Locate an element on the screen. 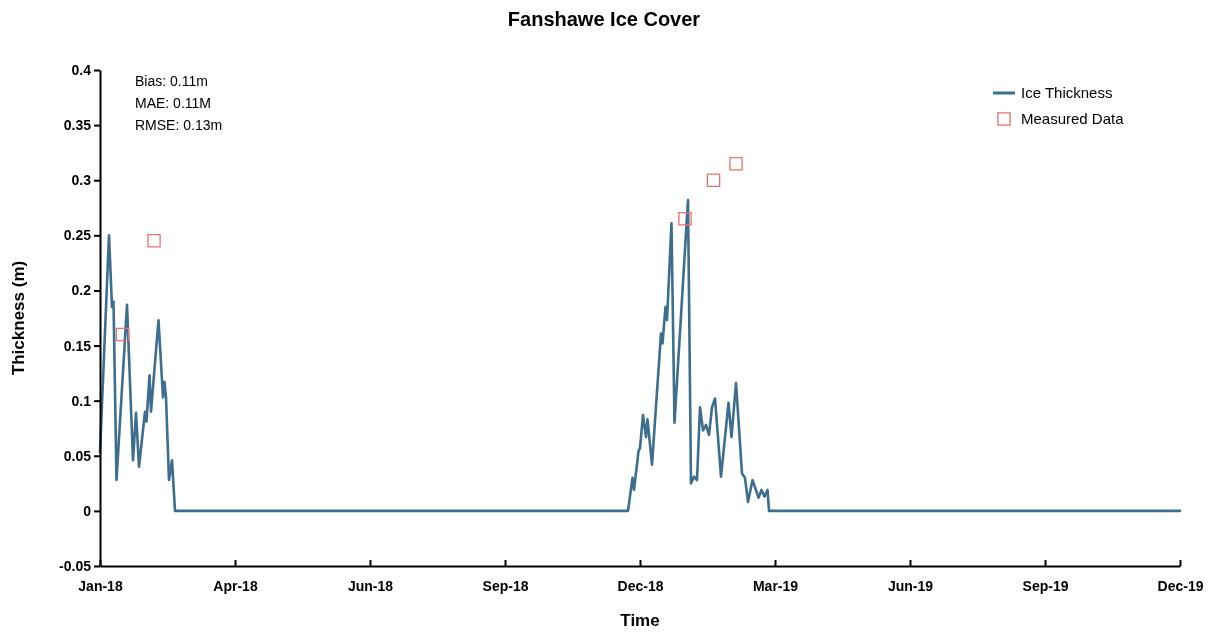 The image size is (1208, 634). x-tick-label: Apr-18 is located at coordinates (235, 586).